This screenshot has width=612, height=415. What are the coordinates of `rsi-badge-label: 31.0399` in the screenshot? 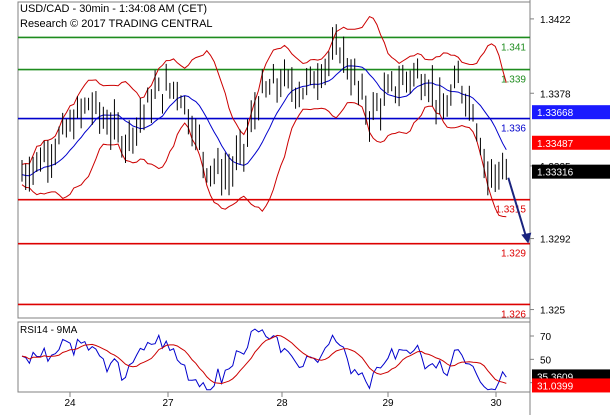 It's located at (555, 386).